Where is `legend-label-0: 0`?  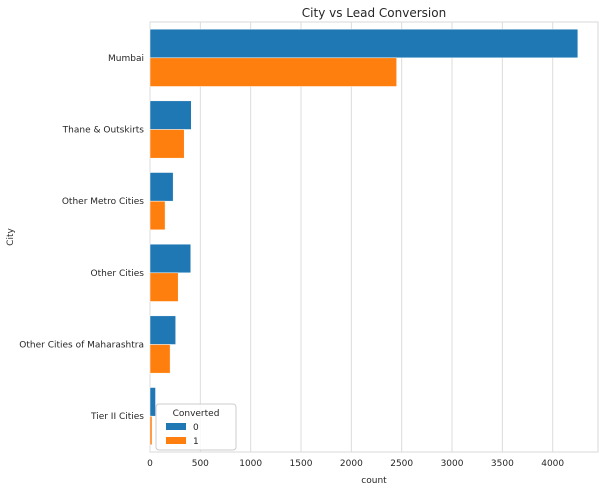
legend-label-0: 0 is located at coordinates (196, 428).